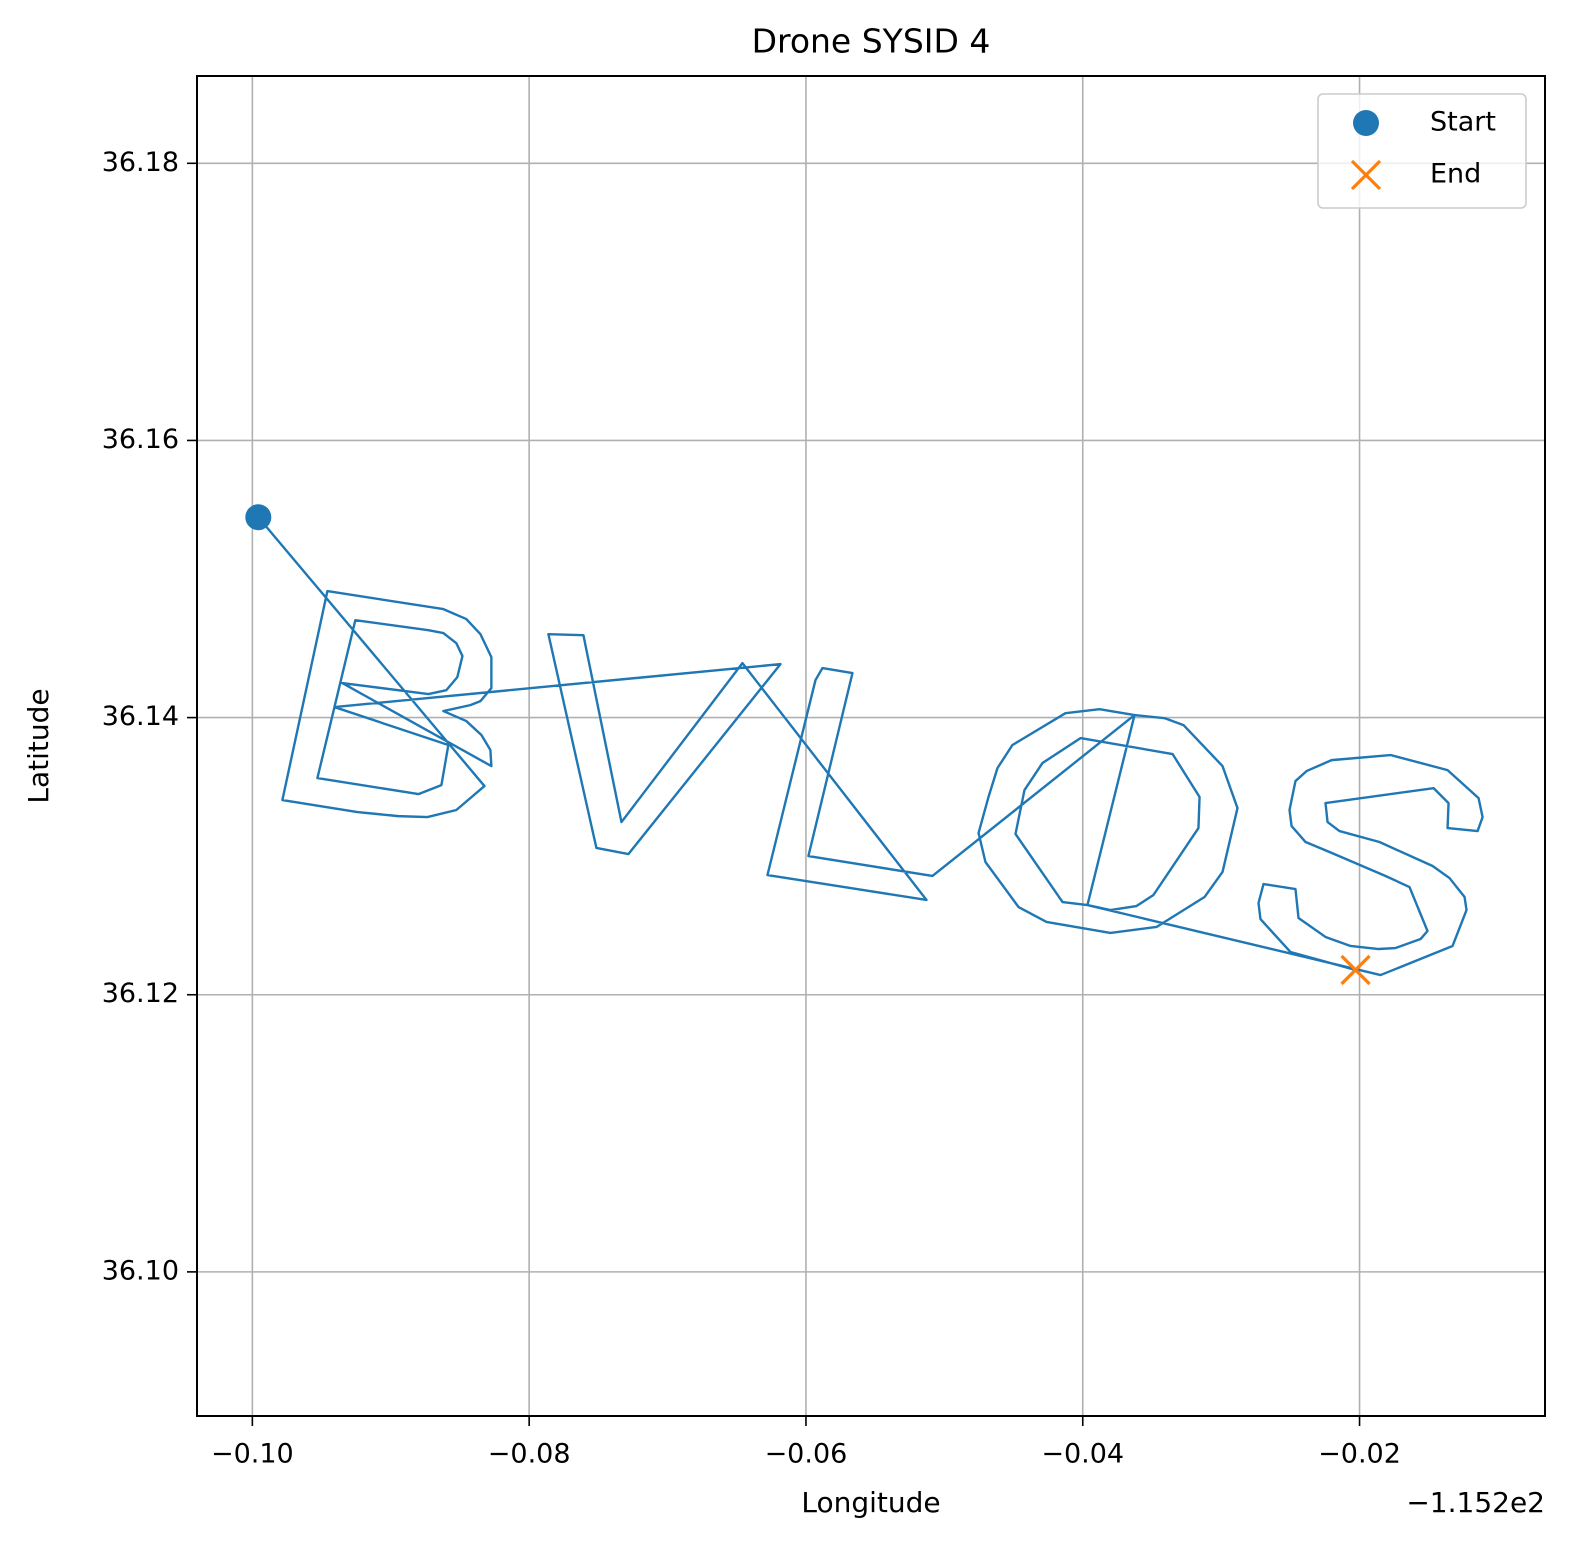 The width and height of the screenshot is (1578, 1558). I want to click on x-tick-label: −0.02, so click(1359, 1454).